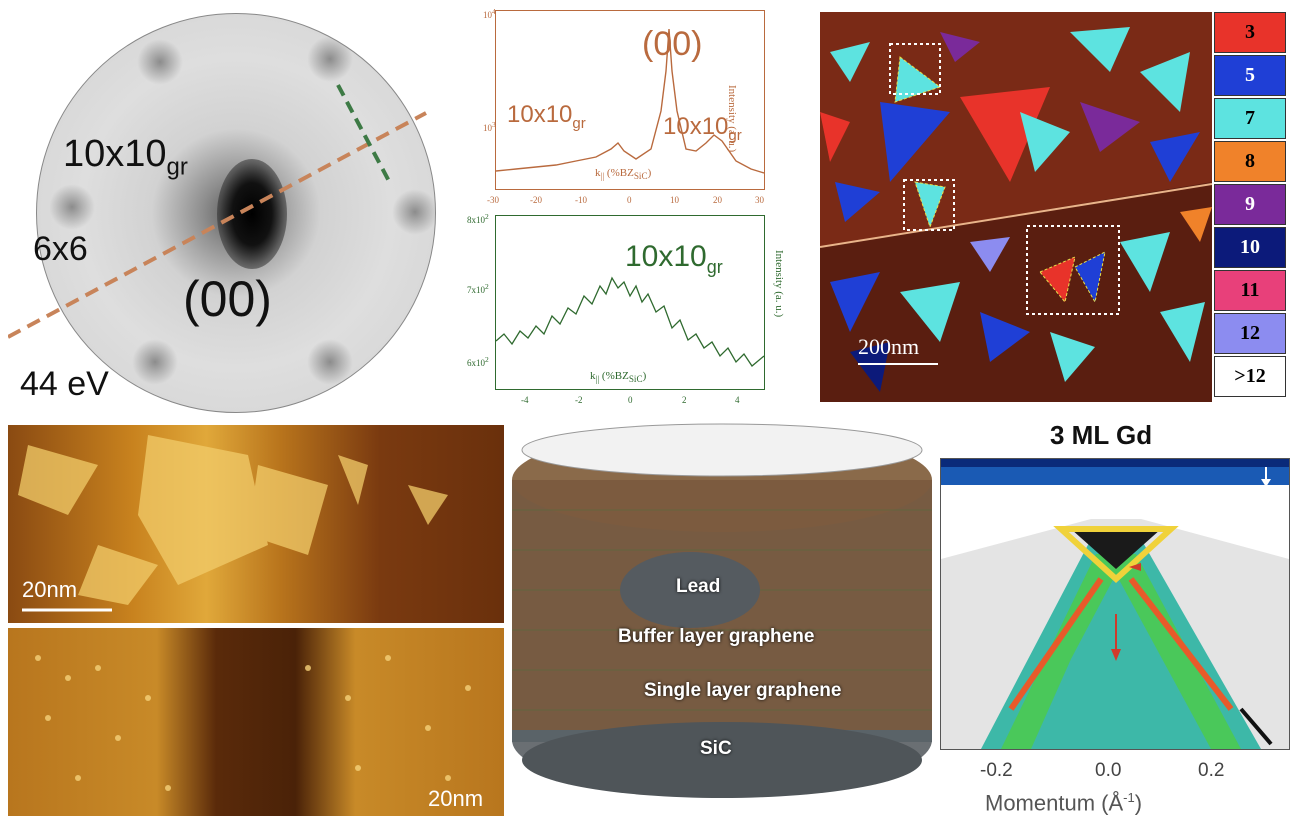 Image resolution: width=1300 pixels, height=829 pixels. I want to click on legend-item-9: 9, so click(1250, 204).